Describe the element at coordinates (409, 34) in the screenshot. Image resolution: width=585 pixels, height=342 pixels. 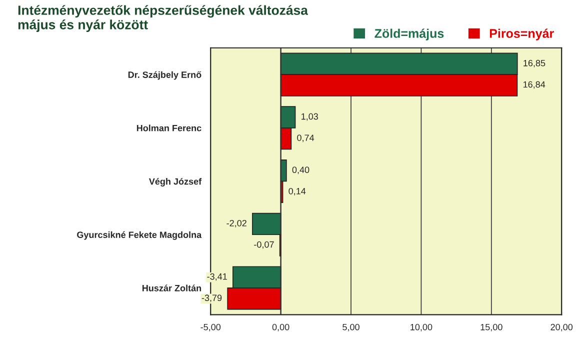
I see `legend-label: Zöld=május` at that location.